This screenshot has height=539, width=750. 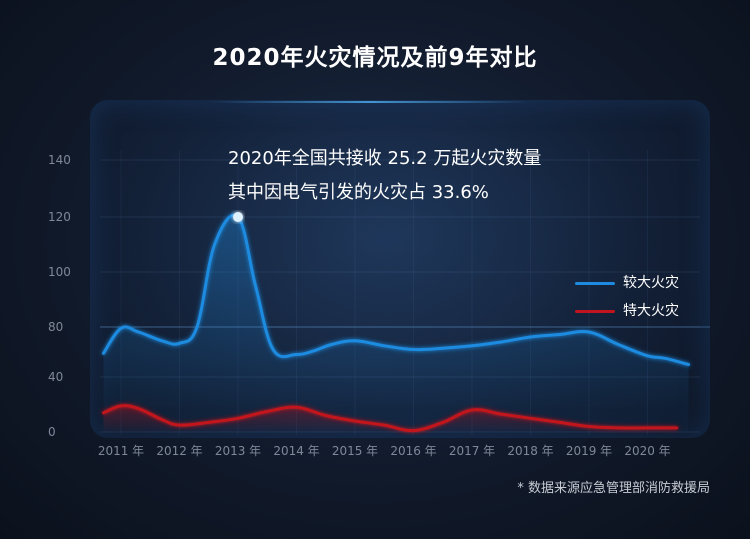 I want to click on y-tick-label: 120, so click(x=59, y=217).